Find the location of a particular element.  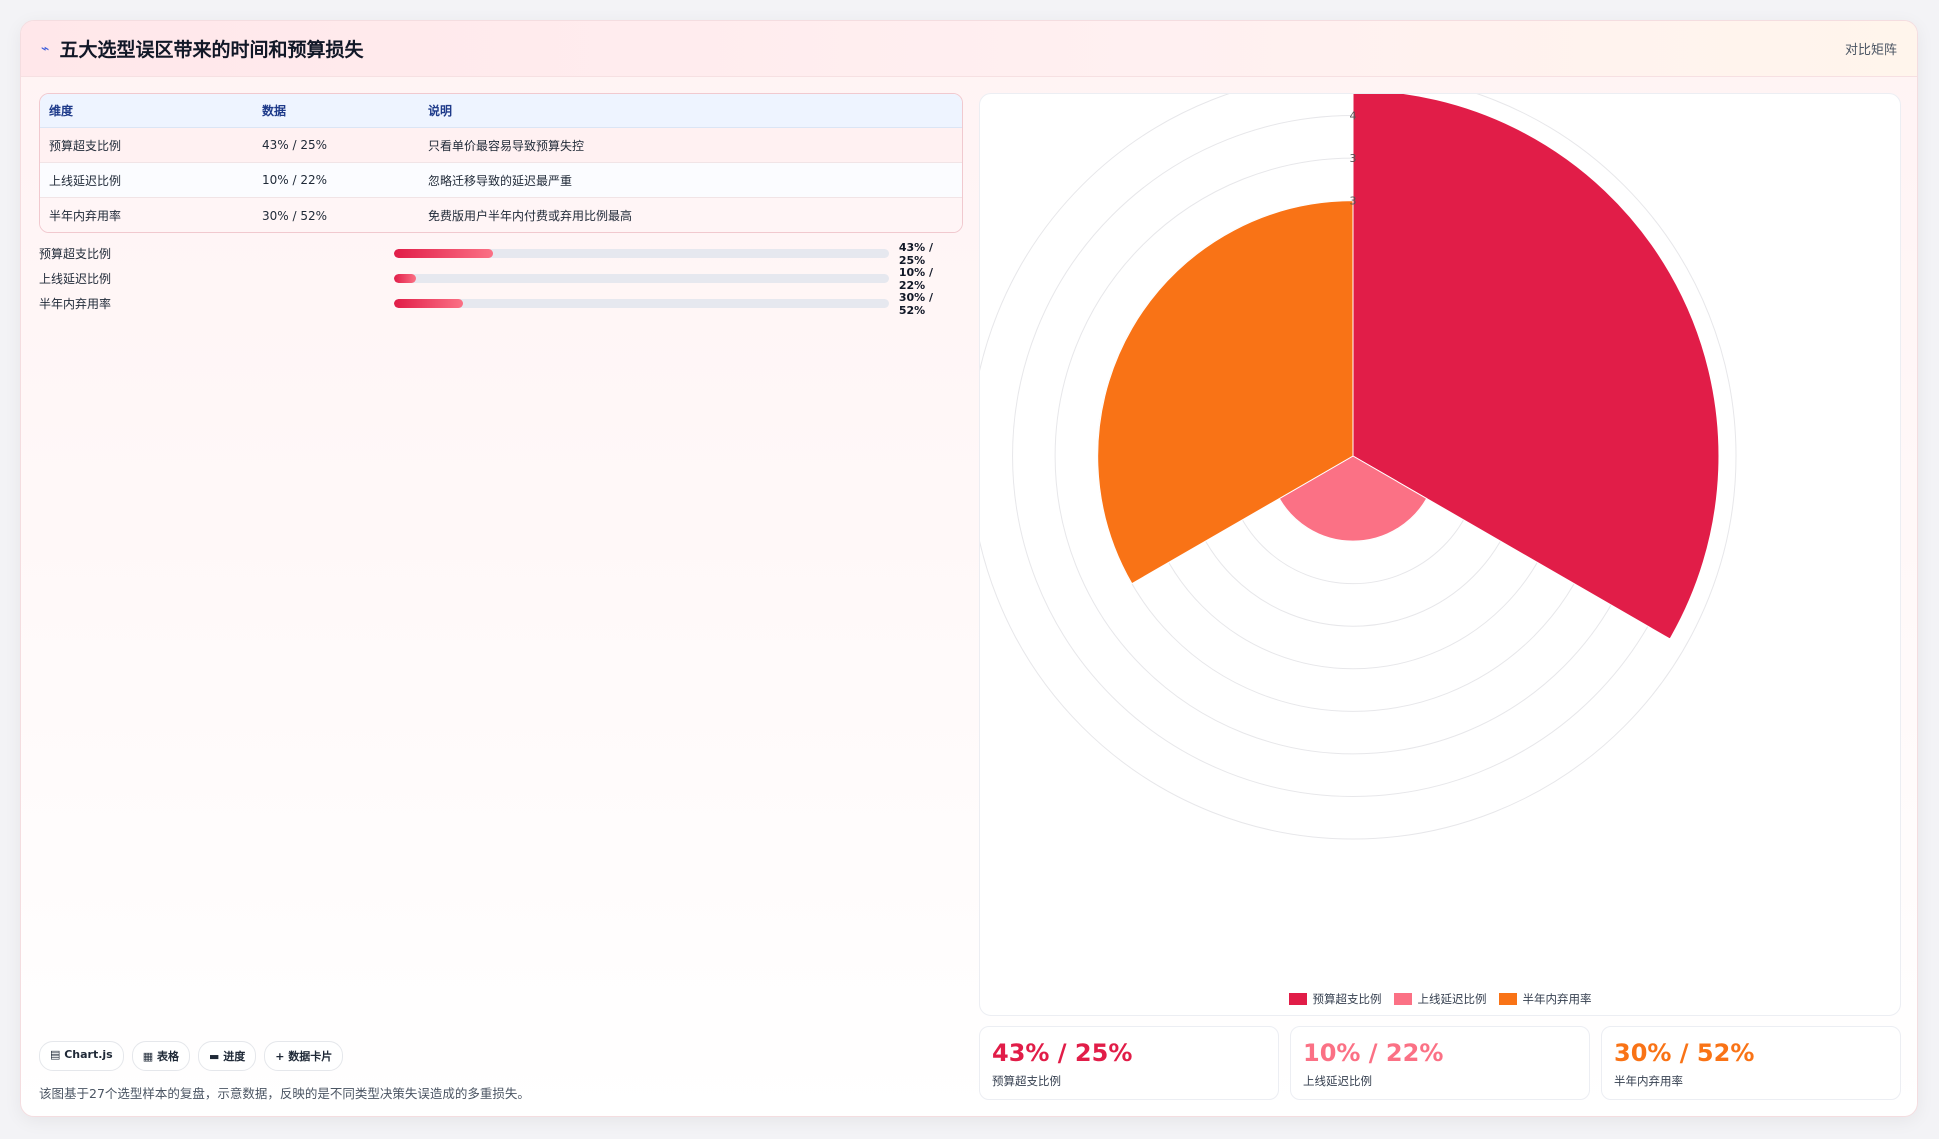

table-row: 预算超支比例 43% / 25% 只看单价最容易导致预算失控 is located at coordinates (501, 145).